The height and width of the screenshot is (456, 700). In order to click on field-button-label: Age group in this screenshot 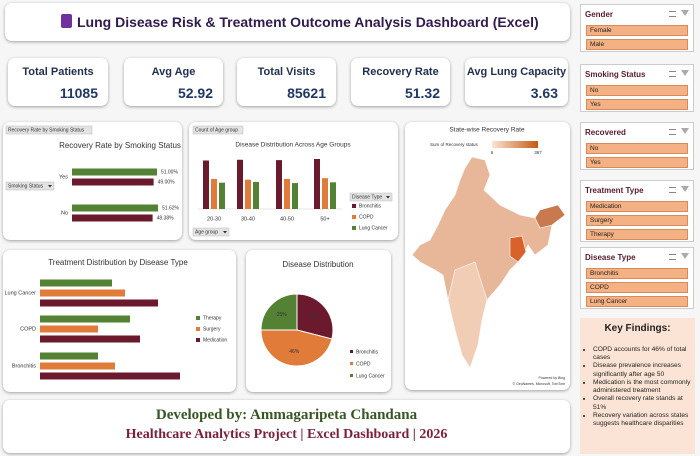, I will do `click(206, 233)`.